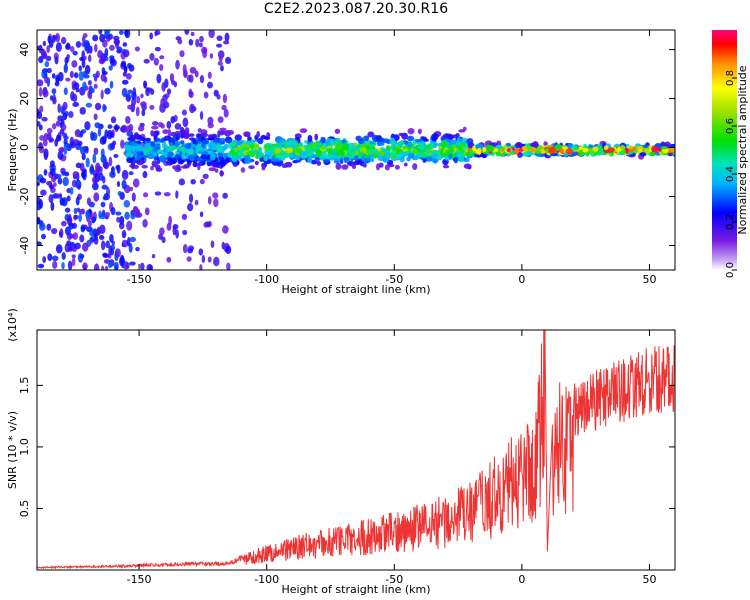  What do you see at coordinates (12, 150) in the screenshot?
I see `spectrogram-y-axis-label: Frequency (Hz)` at bounding box center [12, 150].